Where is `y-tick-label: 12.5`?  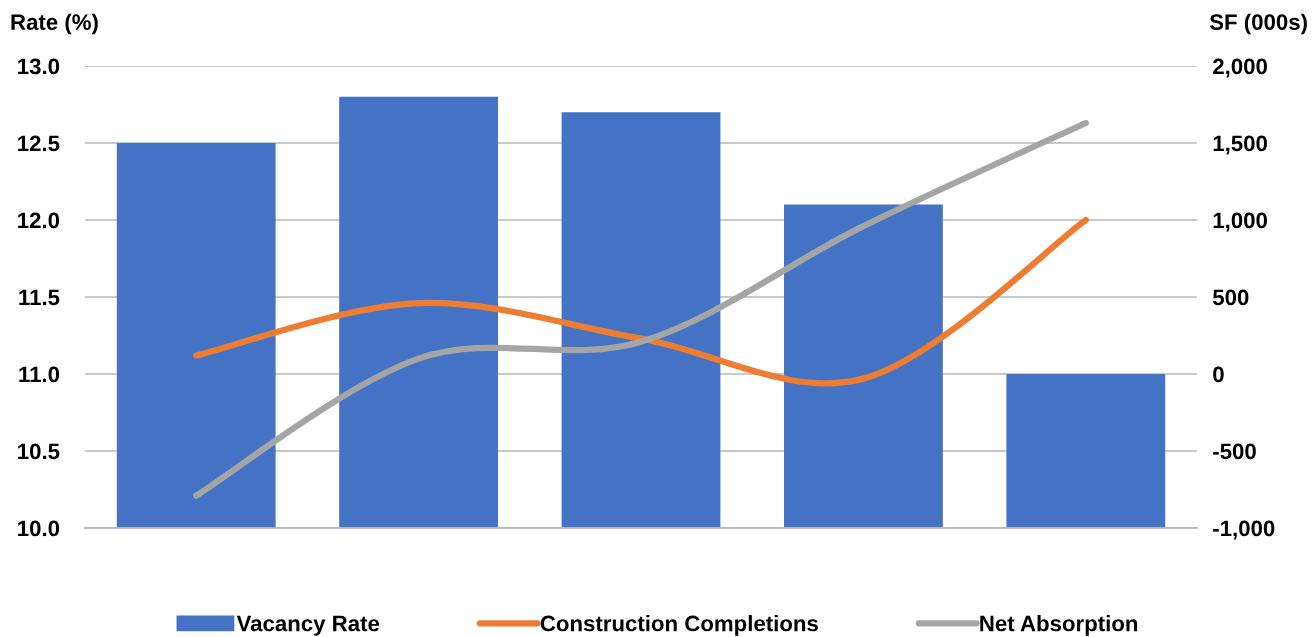
y-tick-label: 12.5 is located at coordinates (39, 143).